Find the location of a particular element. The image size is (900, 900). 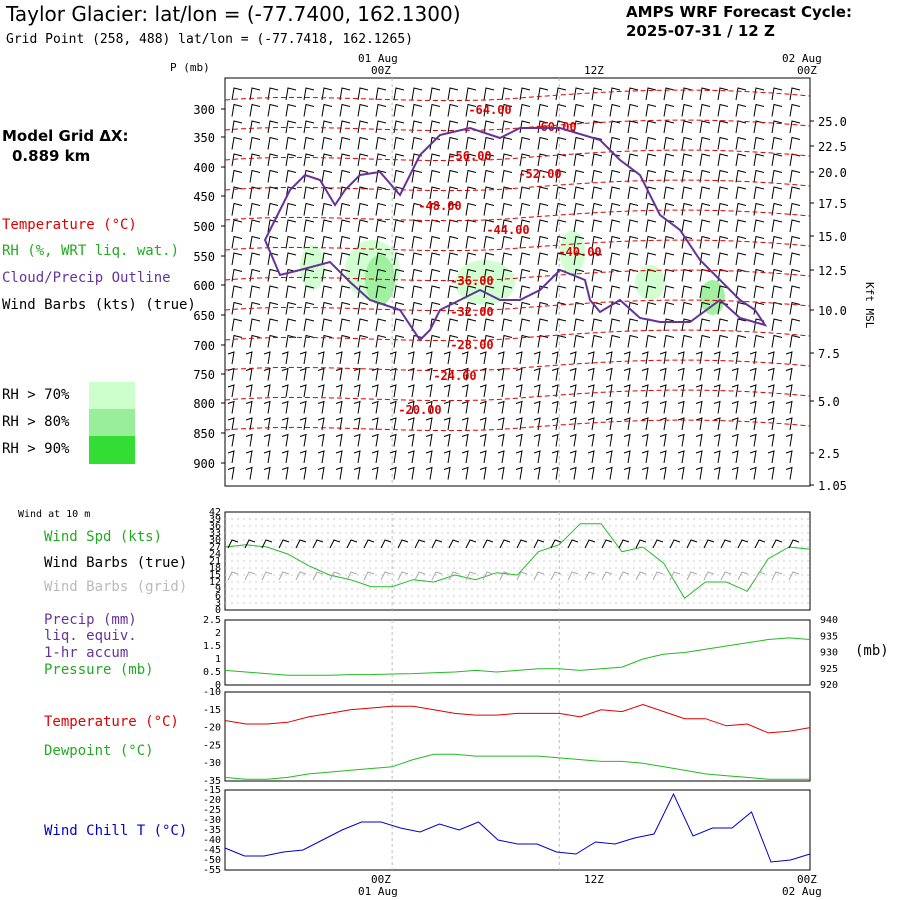

kft-tick-label: 10.0 is located at coordinates (832, 311).